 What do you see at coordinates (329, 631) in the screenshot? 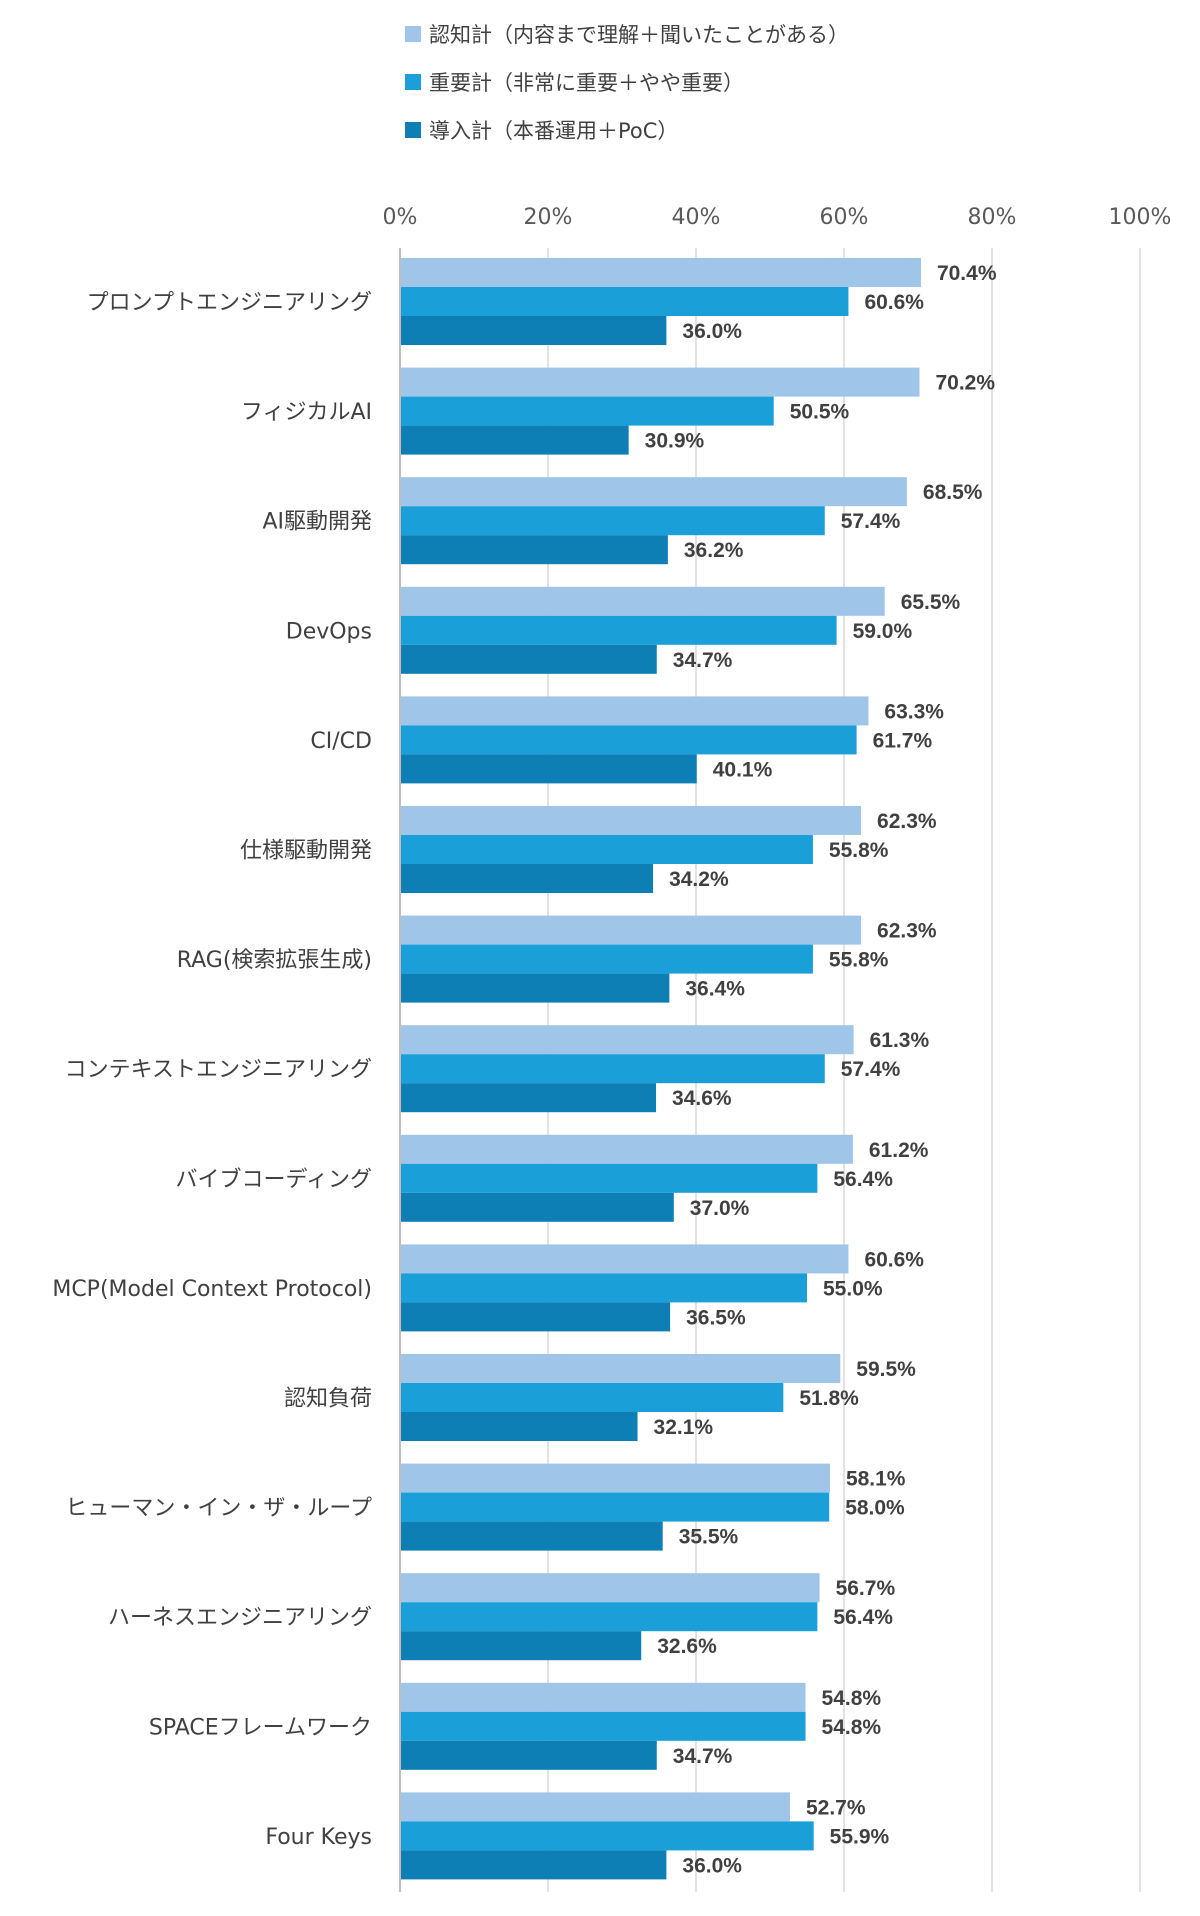
I see `category-label: DevOps` at bounding box center [329, 631].